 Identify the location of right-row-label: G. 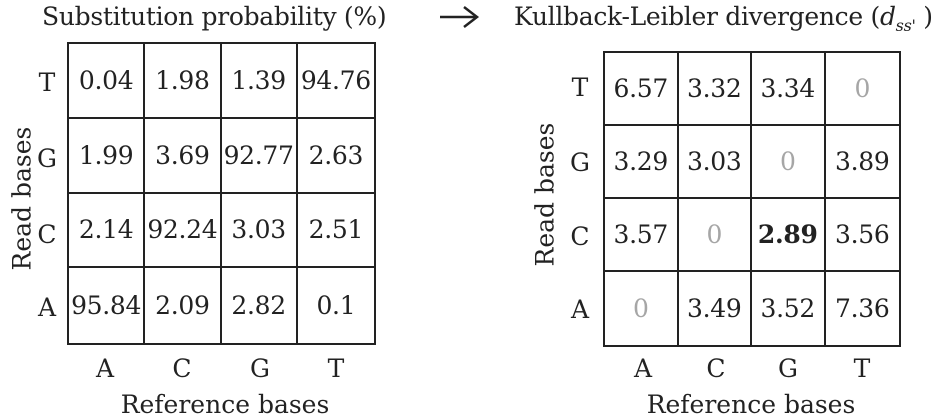
(580, 162).